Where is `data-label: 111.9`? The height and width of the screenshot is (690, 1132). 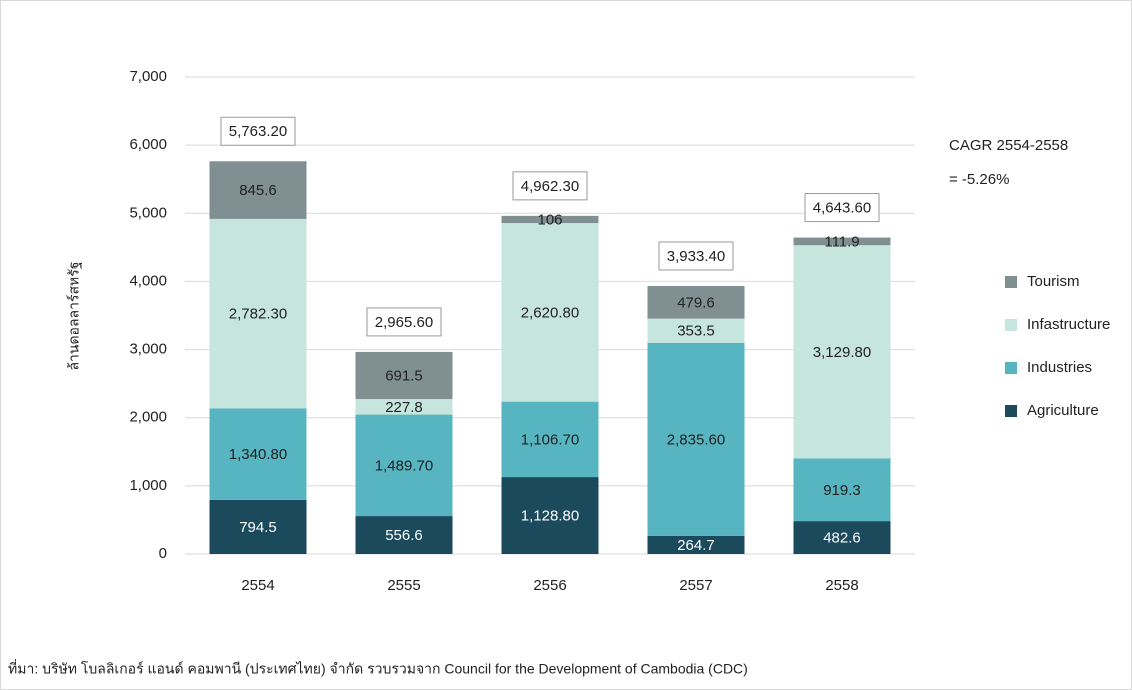 data-label: 111.9 is located at coordinates (841, 241).